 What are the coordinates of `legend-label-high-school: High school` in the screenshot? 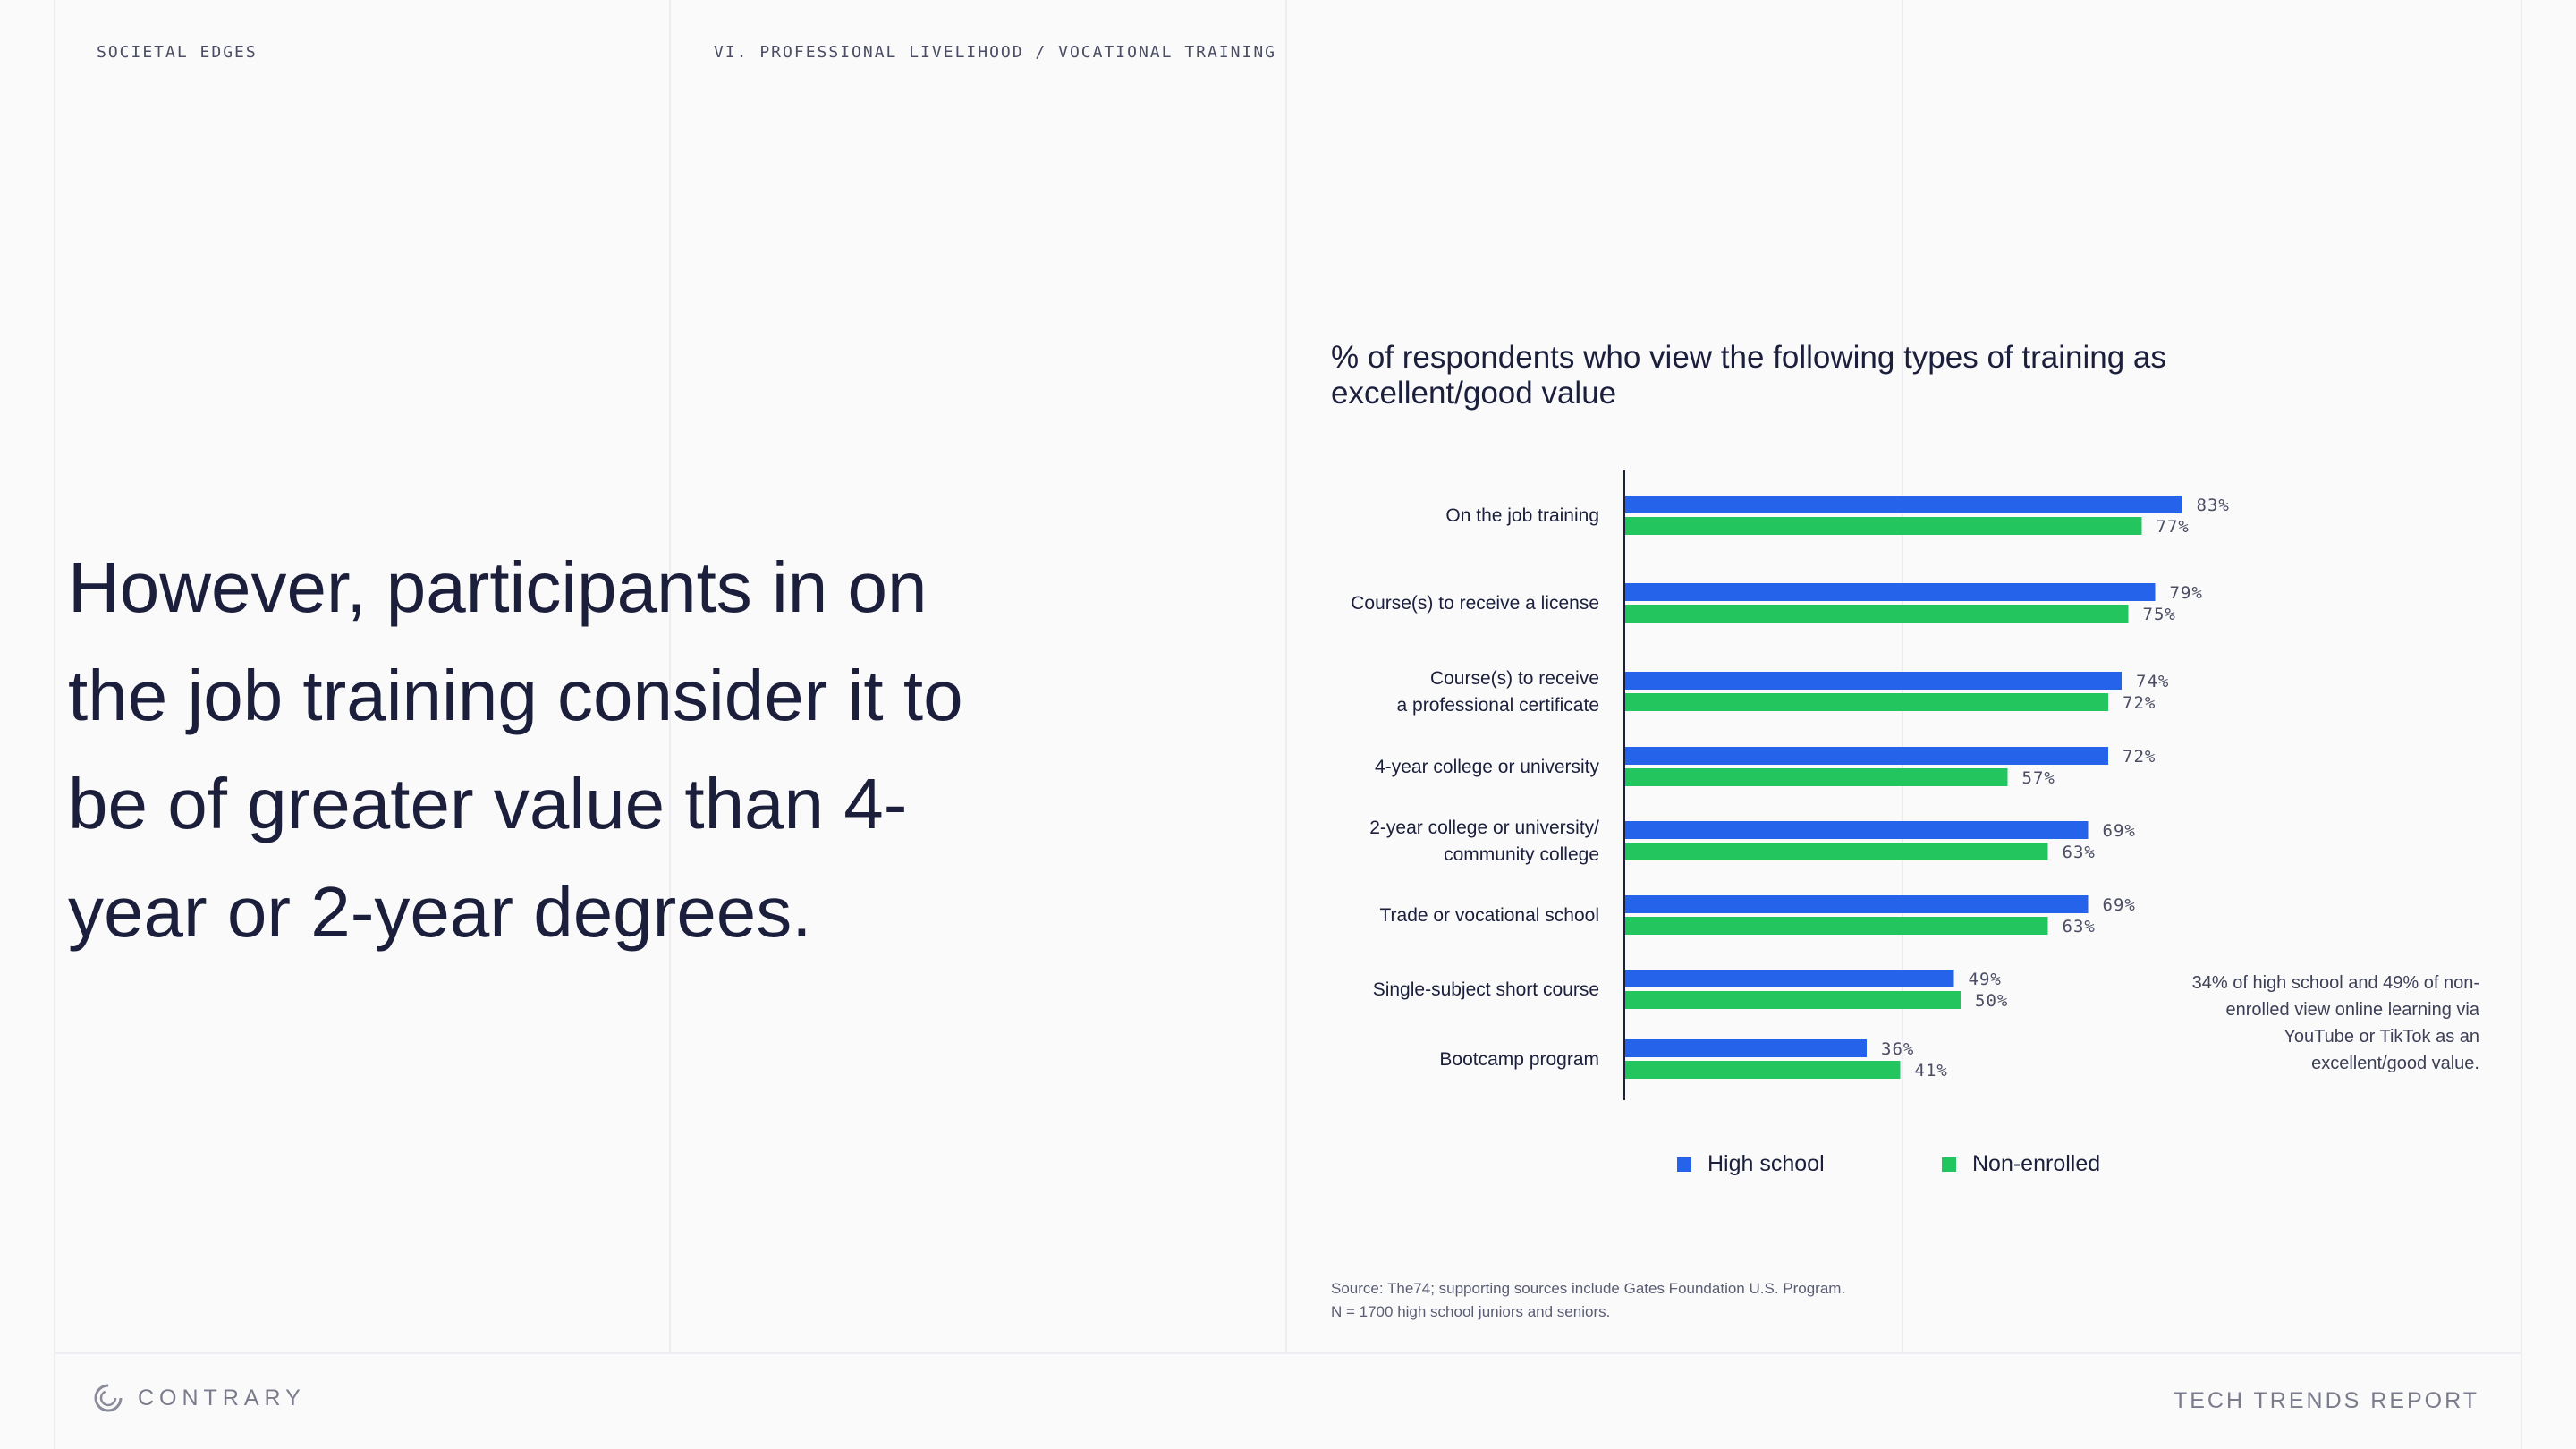 It's located at (1766, 1163).